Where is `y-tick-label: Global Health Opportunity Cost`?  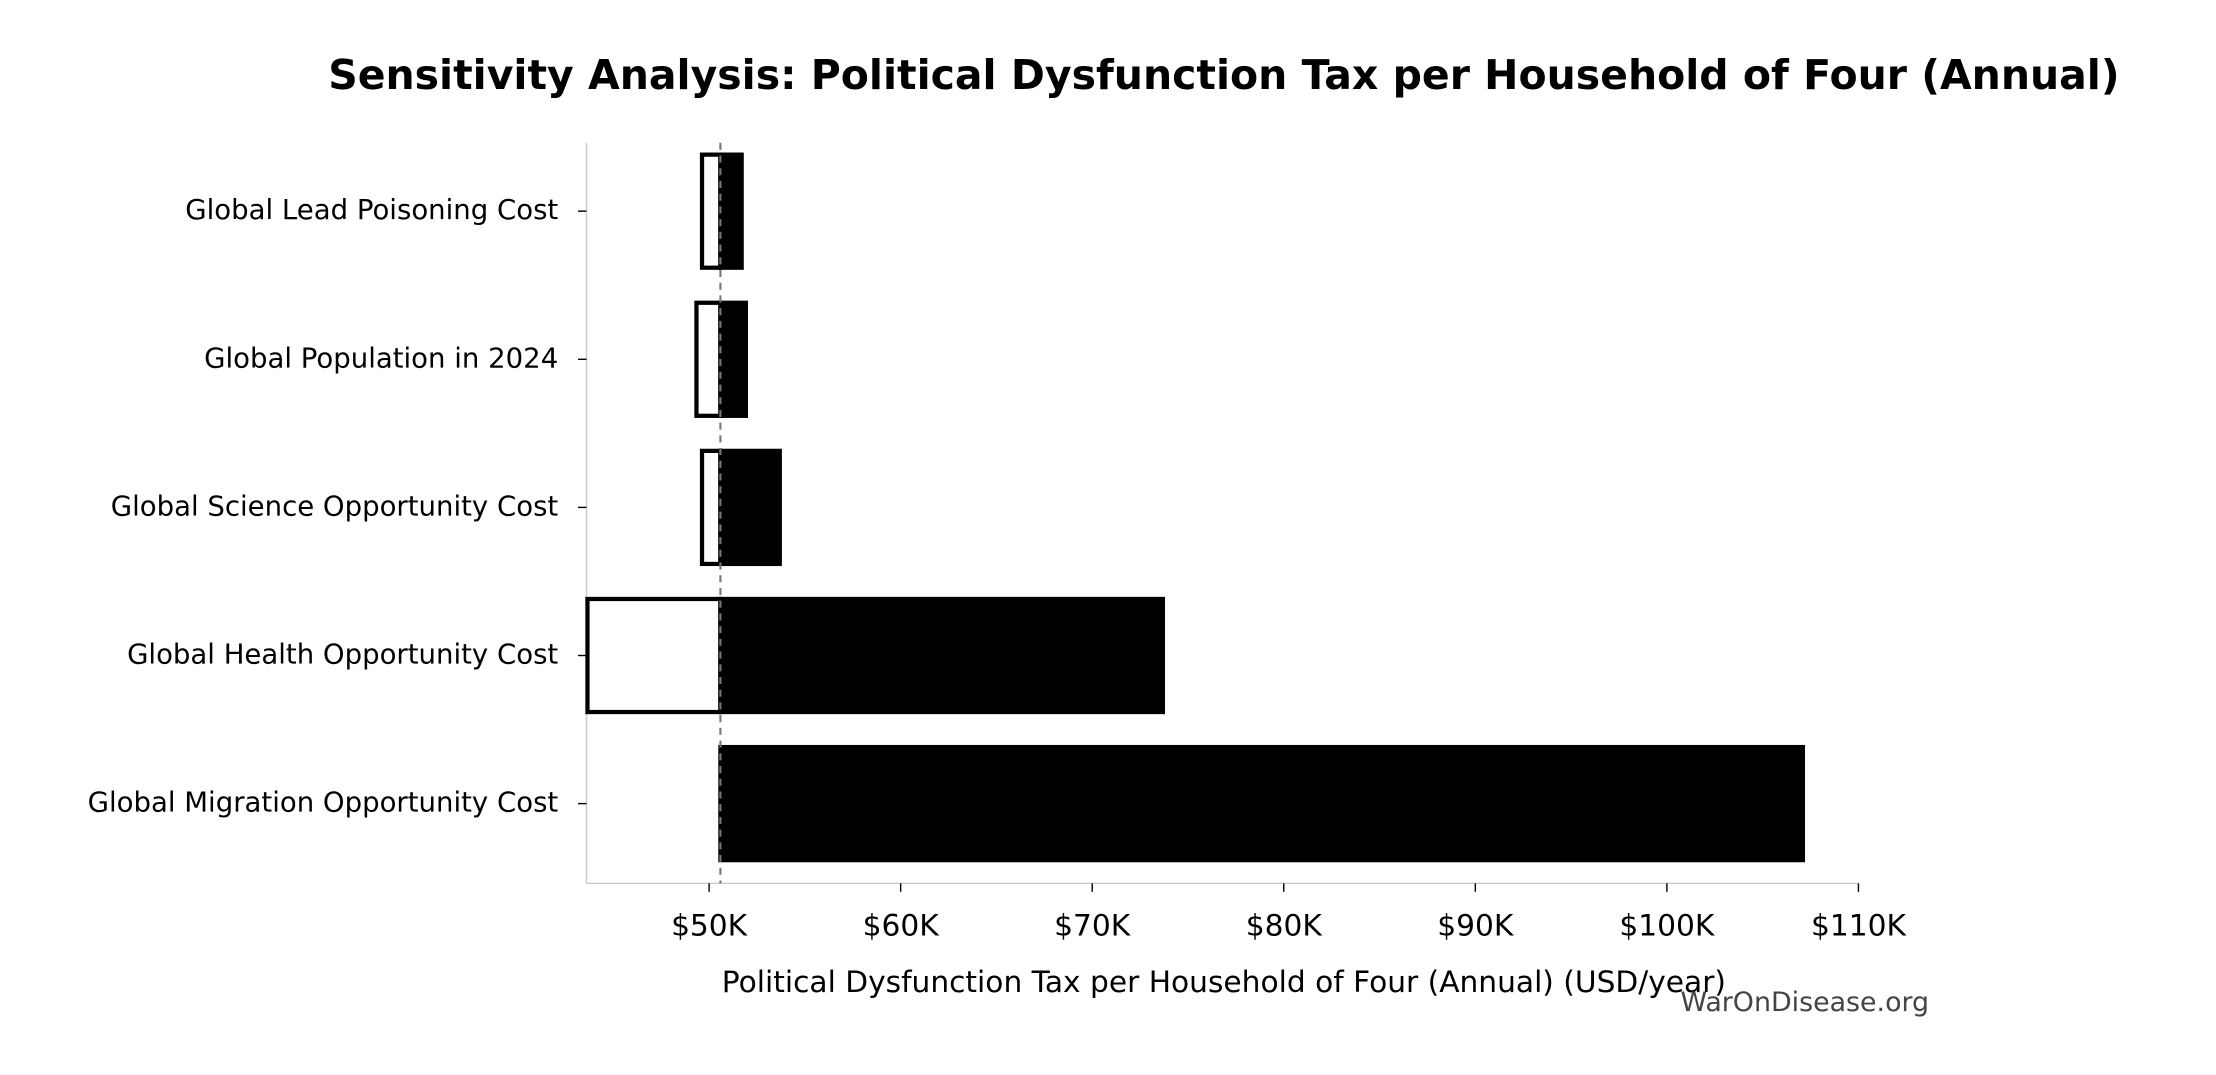 y-tick-label: Global Health Opportunity Cost is located at coordinates (342, 655).